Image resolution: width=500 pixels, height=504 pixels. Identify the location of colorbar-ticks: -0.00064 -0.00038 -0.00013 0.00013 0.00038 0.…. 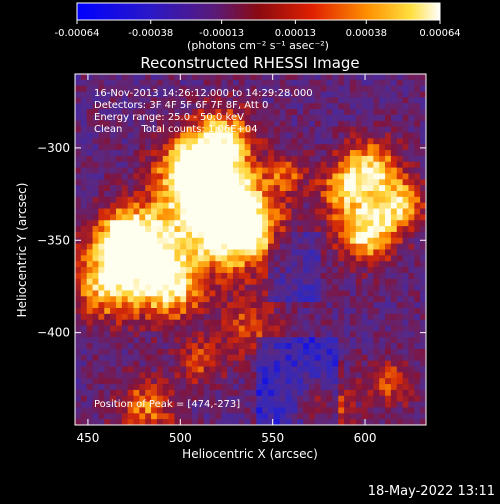
(258, 29).